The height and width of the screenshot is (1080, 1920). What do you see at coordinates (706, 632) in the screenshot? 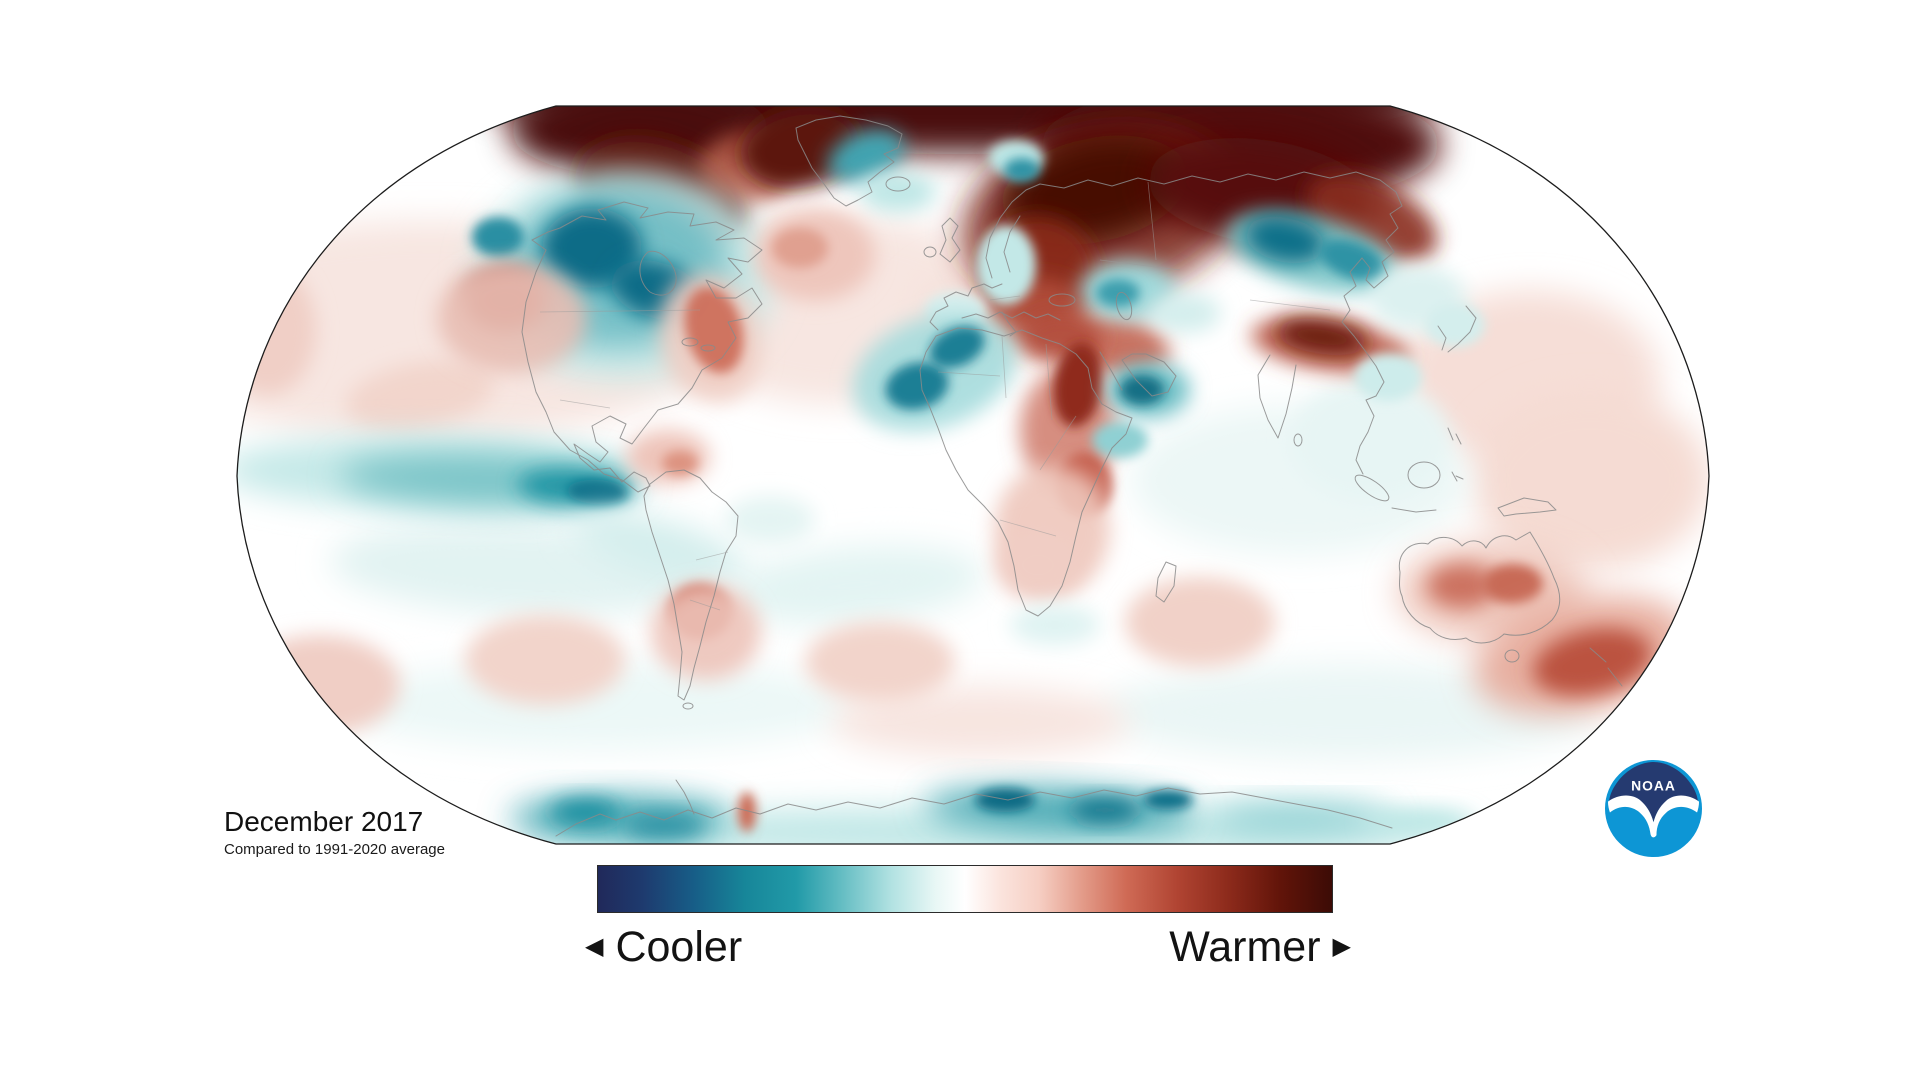
I see `anomaly-sam-warm-halo` at bounding box center [706, 632].